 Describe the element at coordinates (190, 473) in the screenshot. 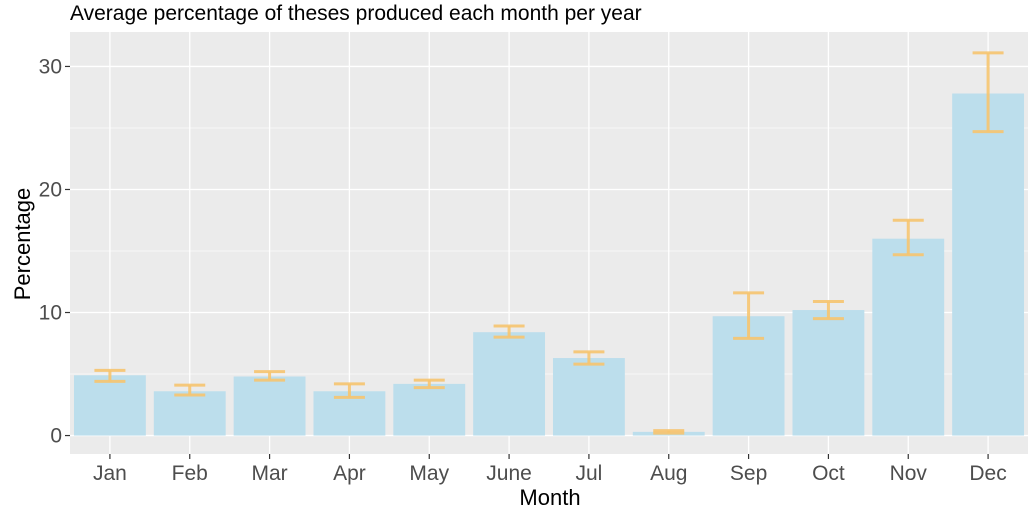

I see `x-tick-label-feb: Feb` at that location.